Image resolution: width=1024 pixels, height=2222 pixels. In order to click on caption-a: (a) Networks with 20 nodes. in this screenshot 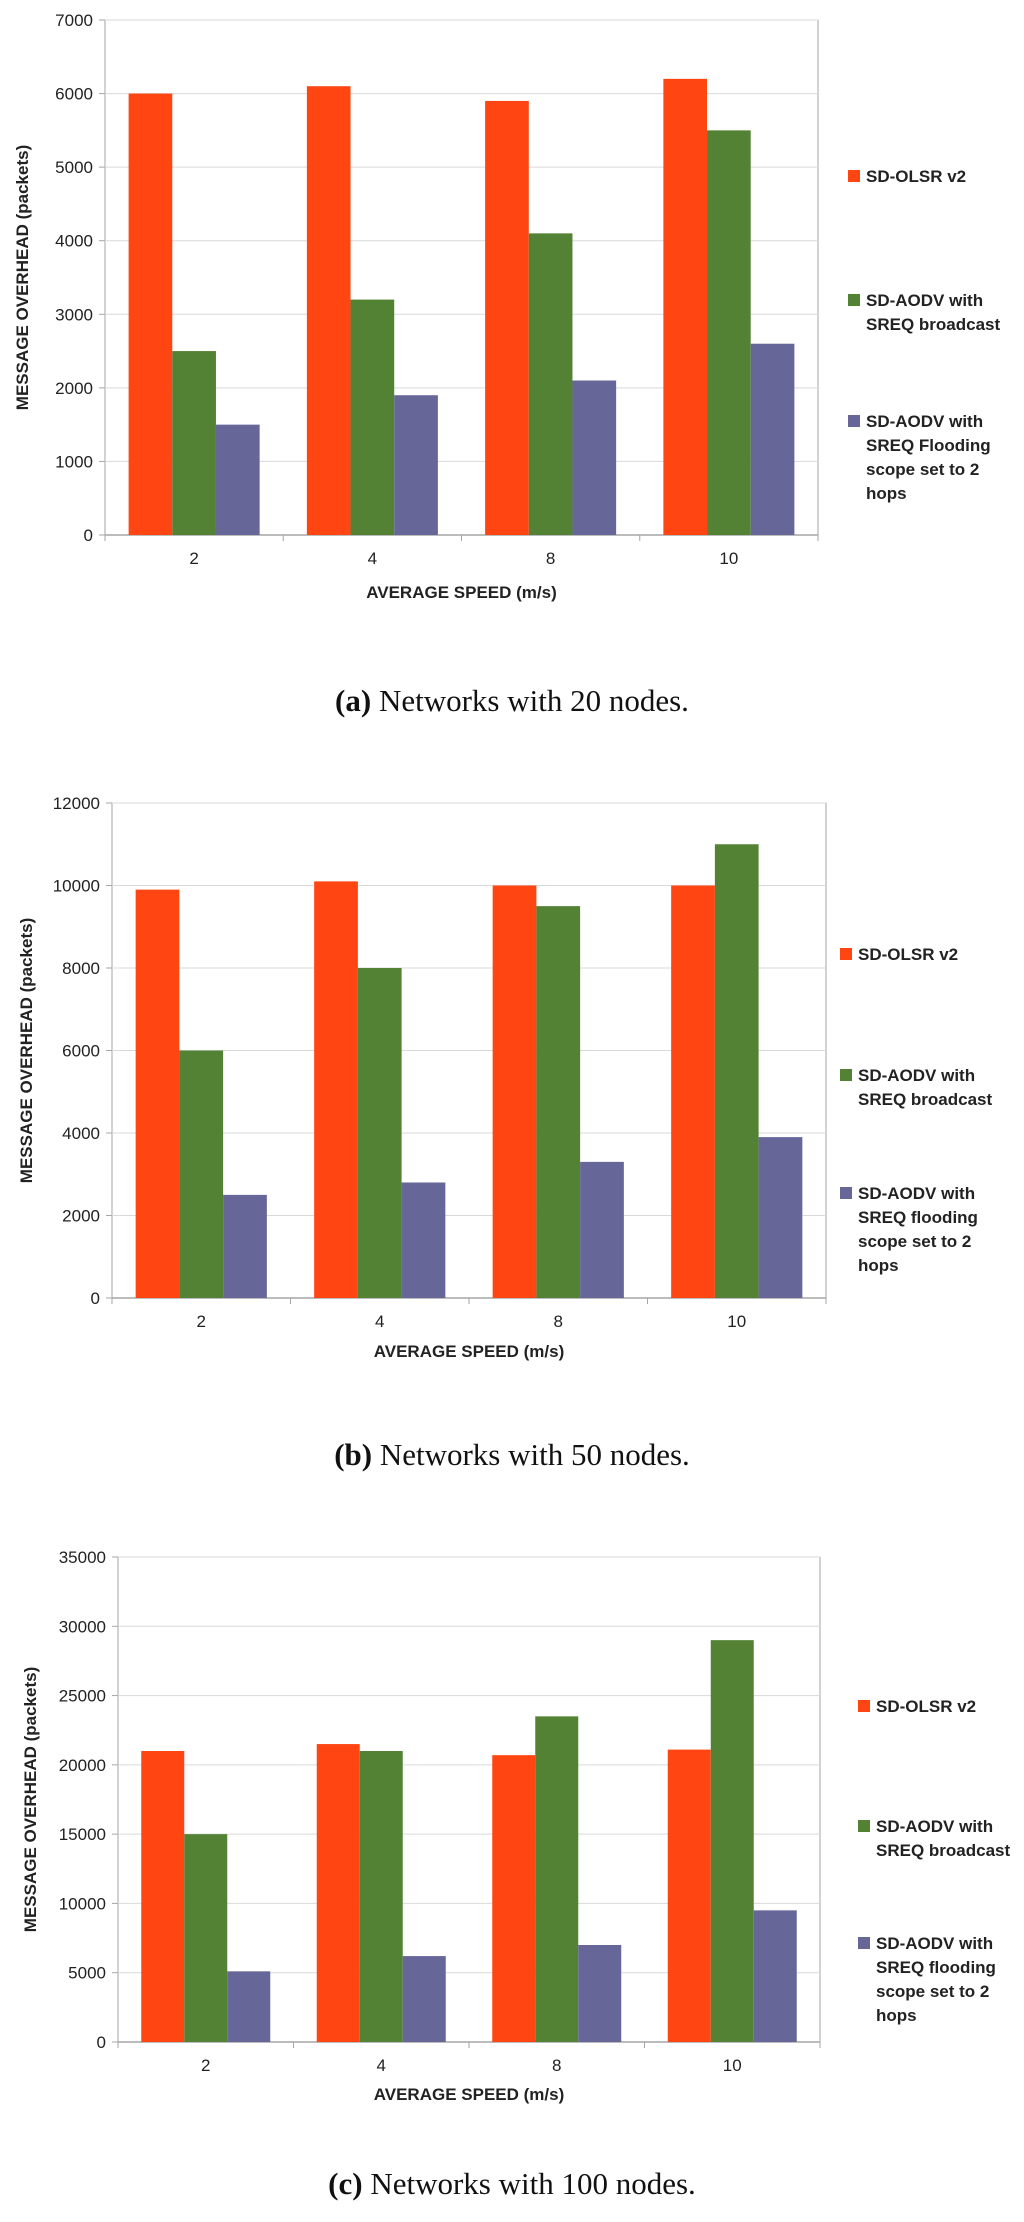, I will do `click(512, 701)`.